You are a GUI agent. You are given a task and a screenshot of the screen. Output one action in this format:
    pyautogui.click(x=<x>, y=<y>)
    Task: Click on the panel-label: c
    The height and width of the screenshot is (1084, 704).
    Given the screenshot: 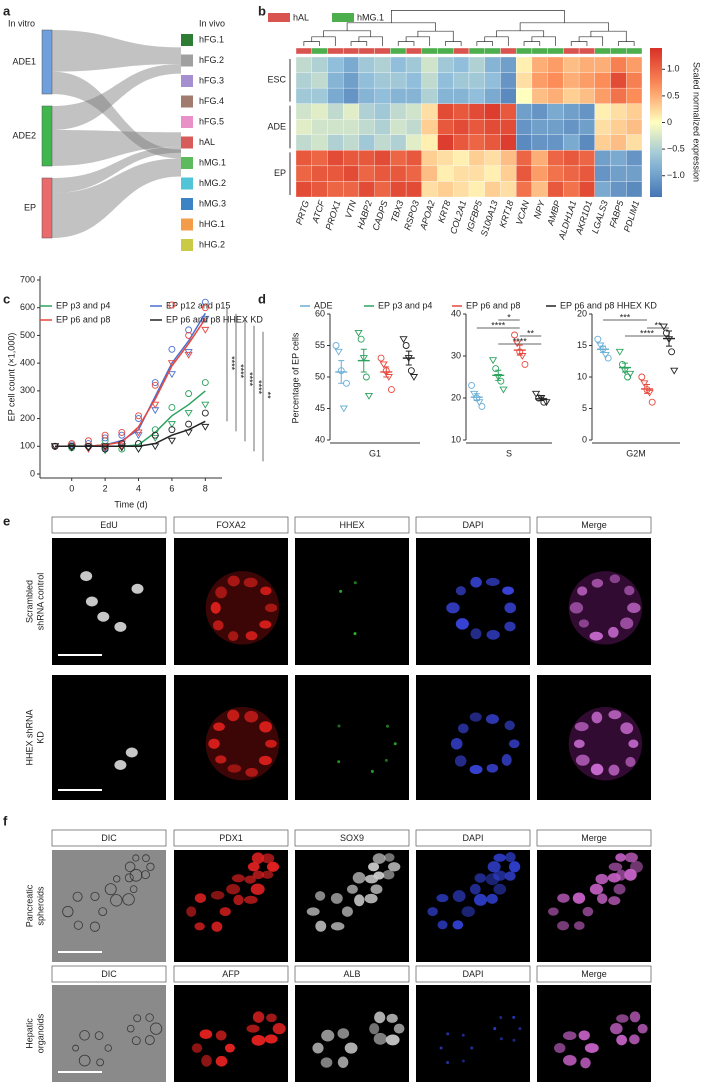 What is the action you would take?
    pyautogui.click(x=6, y=298)
    